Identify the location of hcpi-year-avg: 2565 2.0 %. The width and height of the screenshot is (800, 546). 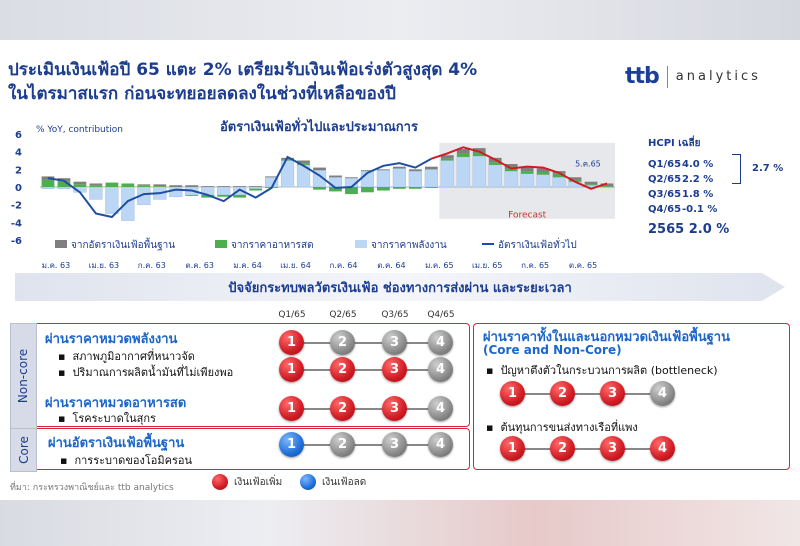
(689, 229).